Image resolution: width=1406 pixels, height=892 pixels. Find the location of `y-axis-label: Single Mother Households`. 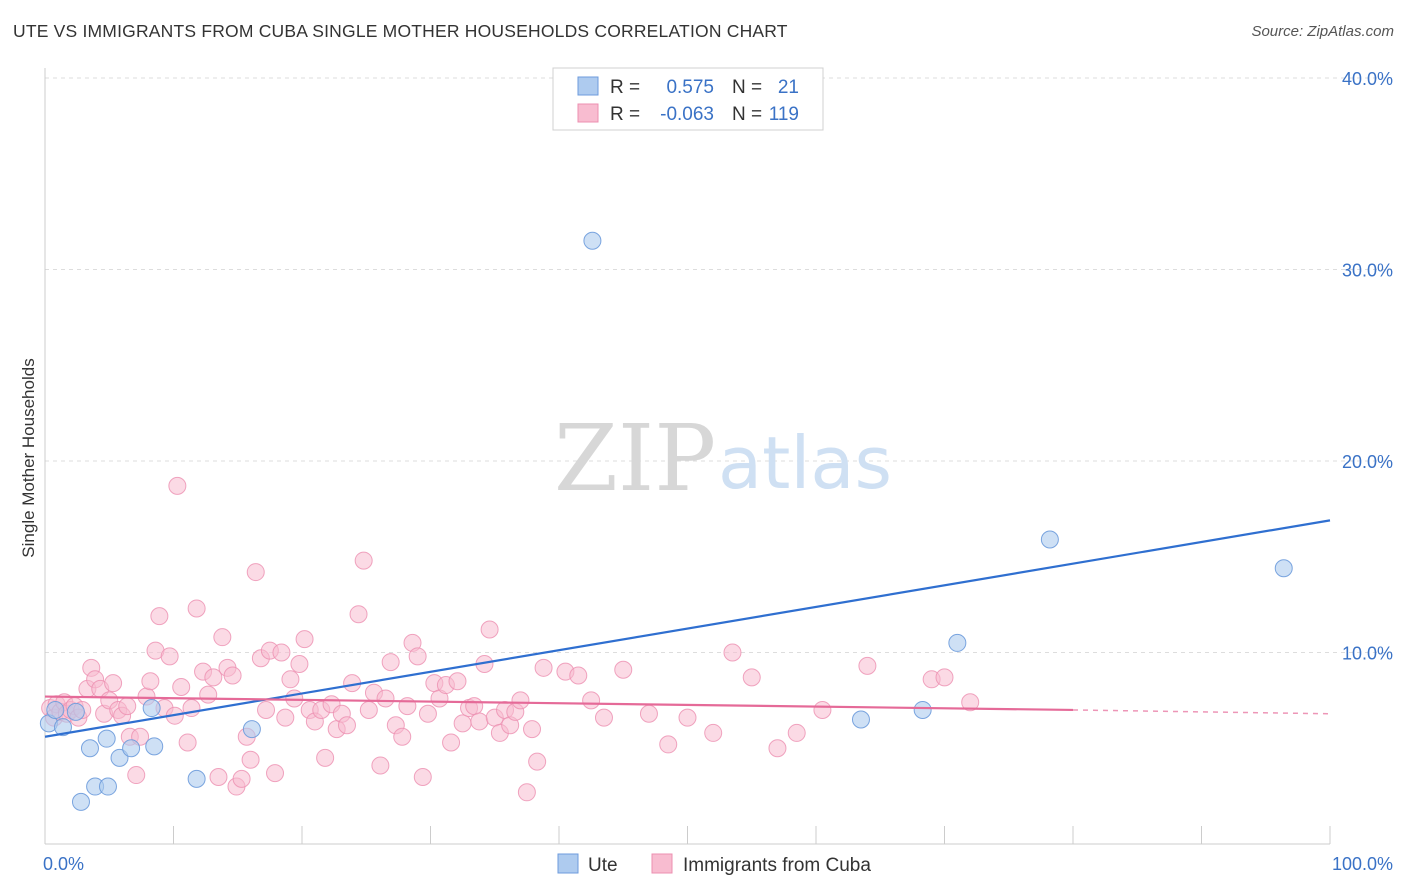

y-axis-label: Single Mother Households is located at coordinates (28, 457).